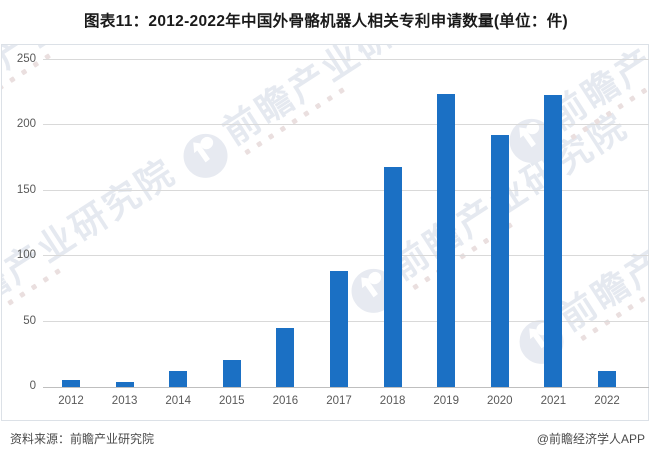 This screenshot has width=652, height=461. What do you see at coordinates (339, 328) in the screenshot?
I see `bar-2017` at bounding box center [339, 328].